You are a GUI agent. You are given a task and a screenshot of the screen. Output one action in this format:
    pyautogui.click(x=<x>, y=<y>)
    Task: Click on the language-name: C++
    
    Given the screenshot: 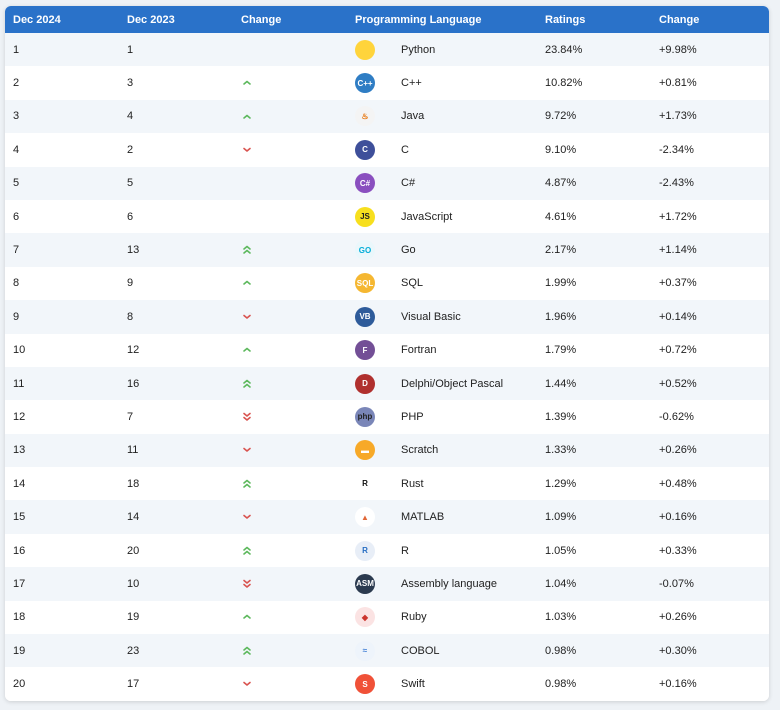 What is the action you would take?
    pyautogui.click(x=411, y=83)
    